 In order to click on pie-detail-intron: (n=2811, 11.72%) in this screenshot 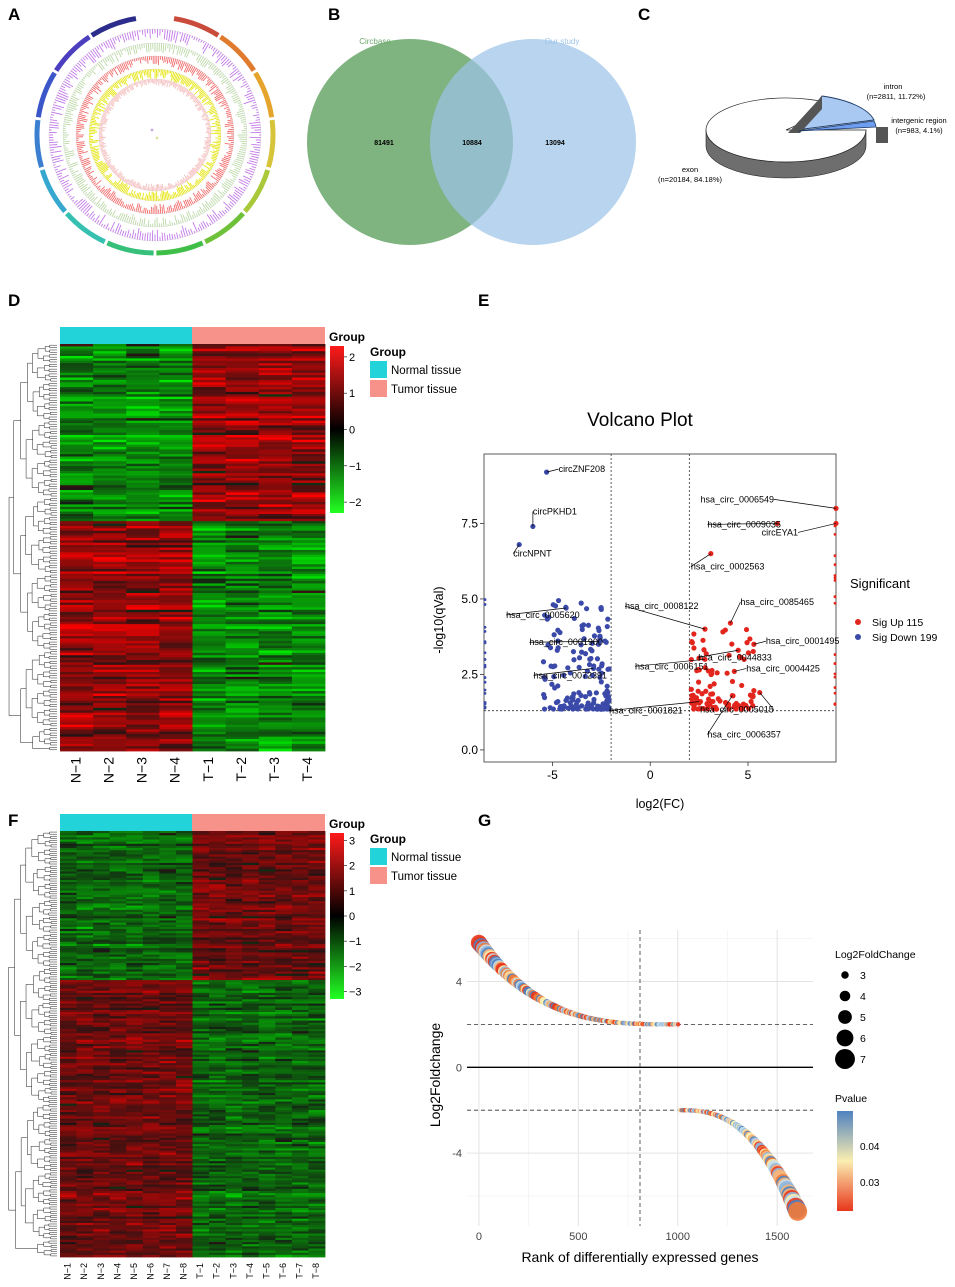, I will do `click(896, 96)`.